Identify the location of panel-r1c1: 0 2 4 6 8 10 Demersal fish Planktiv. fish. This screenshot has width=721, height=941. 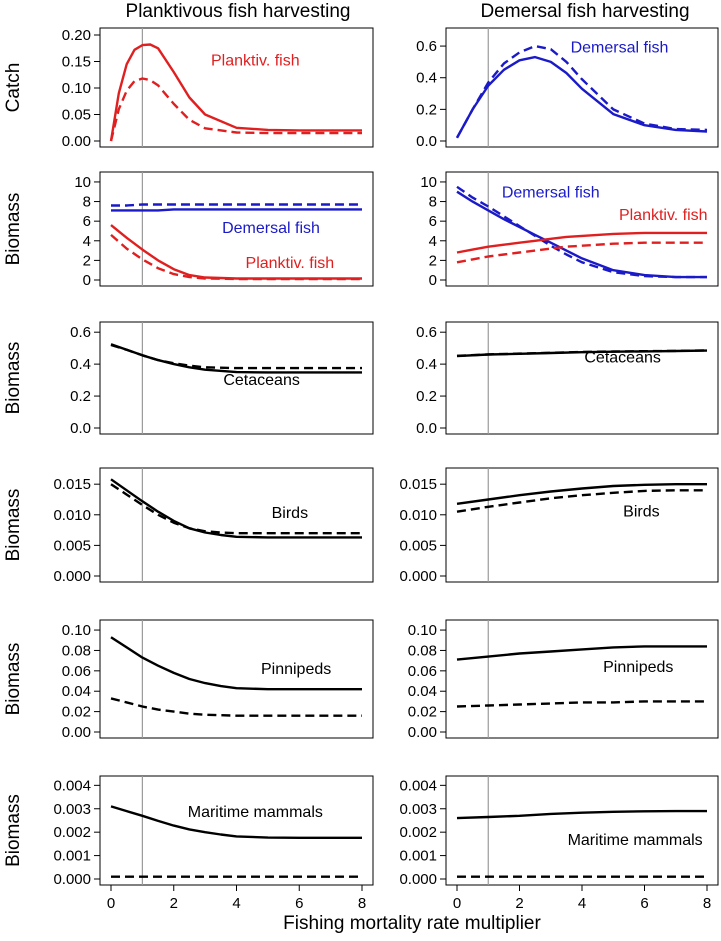
(569, 230).